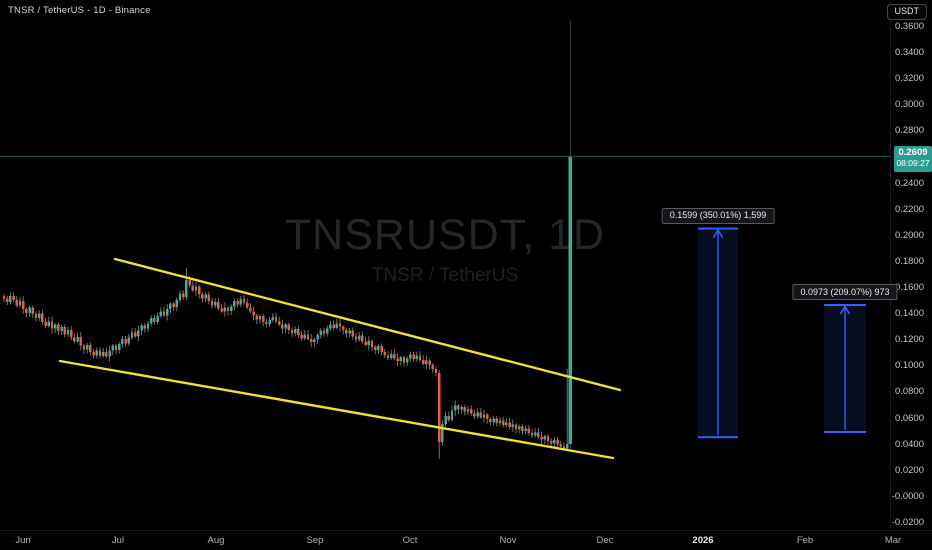 This screenshot has width=932, height=550. Describe the element at coordinates (909, 209) in the screenshot. I see `price-tick-label: 0.2200` at that location.